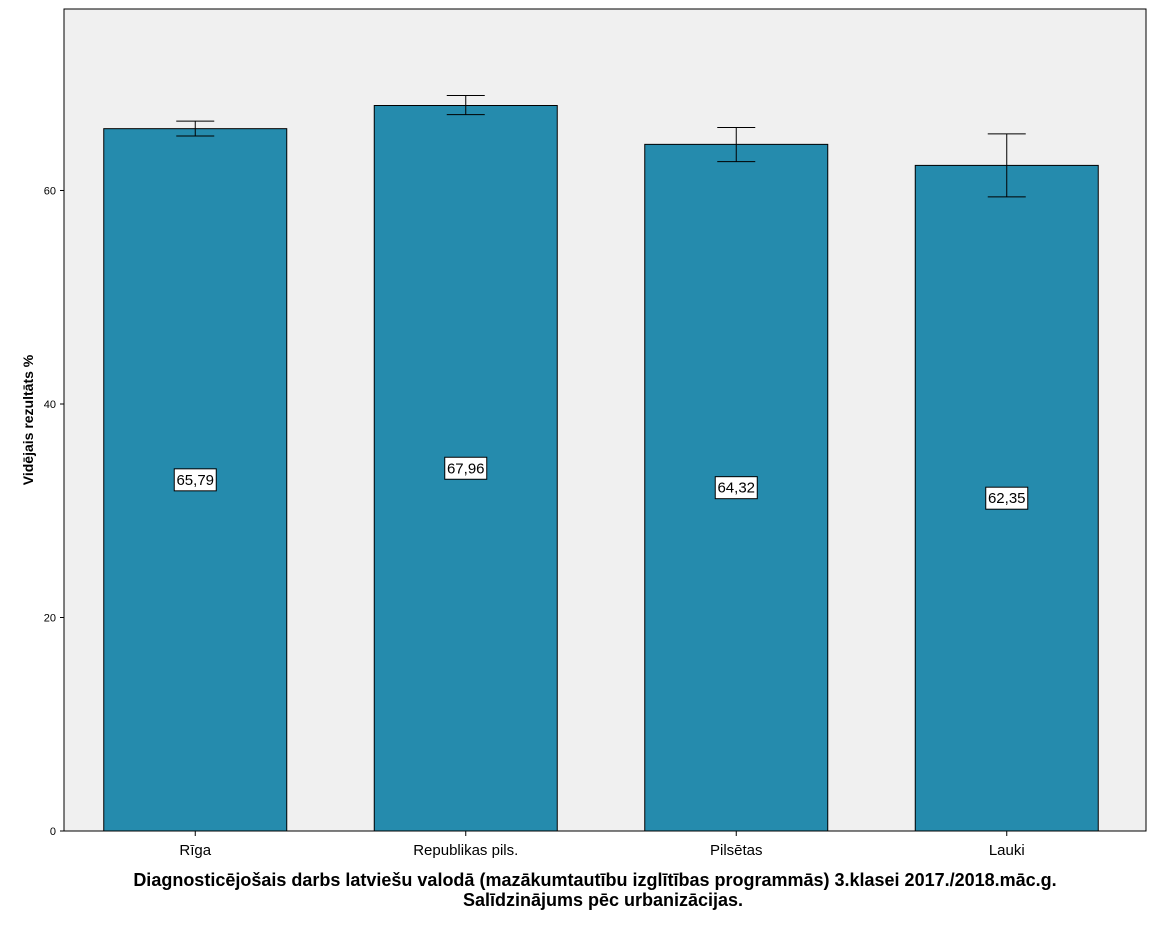  What do you see at coordinates (50, 191) in the screenshot?
I see `y-tick-label: 60` at bounding box center [50, 191].